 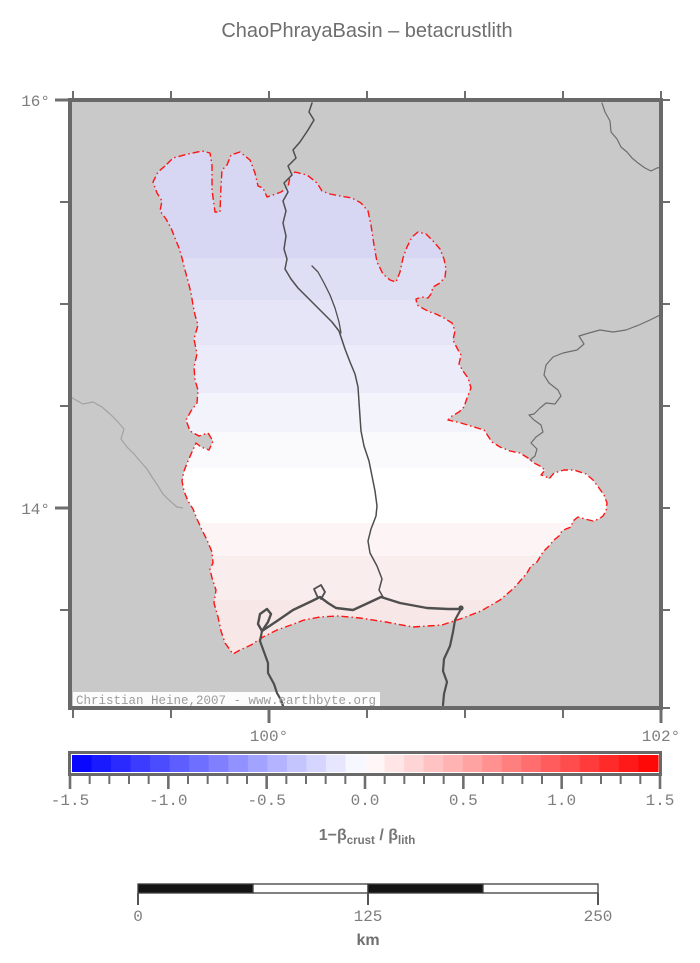 I want to click on scalebar-label-0: 0, so click(x=138, y=917).